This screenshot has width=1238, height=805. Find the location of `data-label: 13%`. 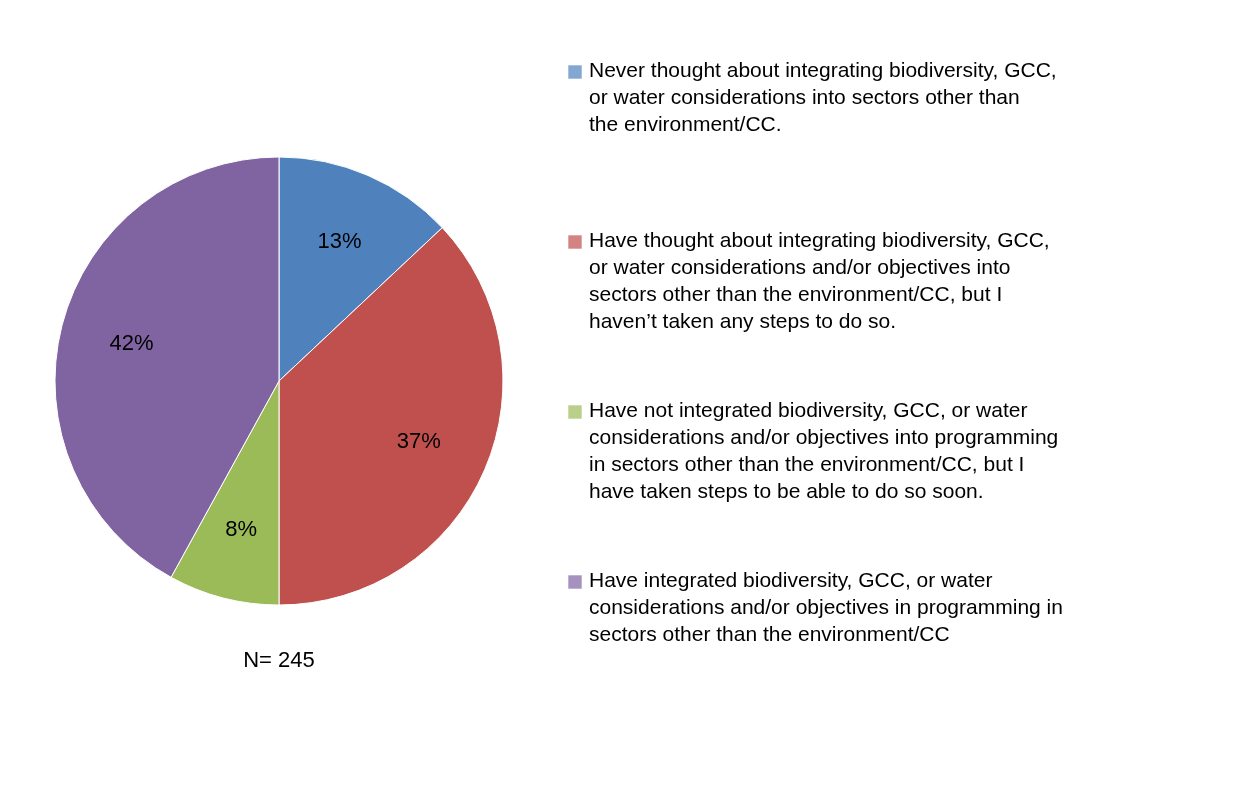

data-label: 13% is located at coordinates (339, 241).